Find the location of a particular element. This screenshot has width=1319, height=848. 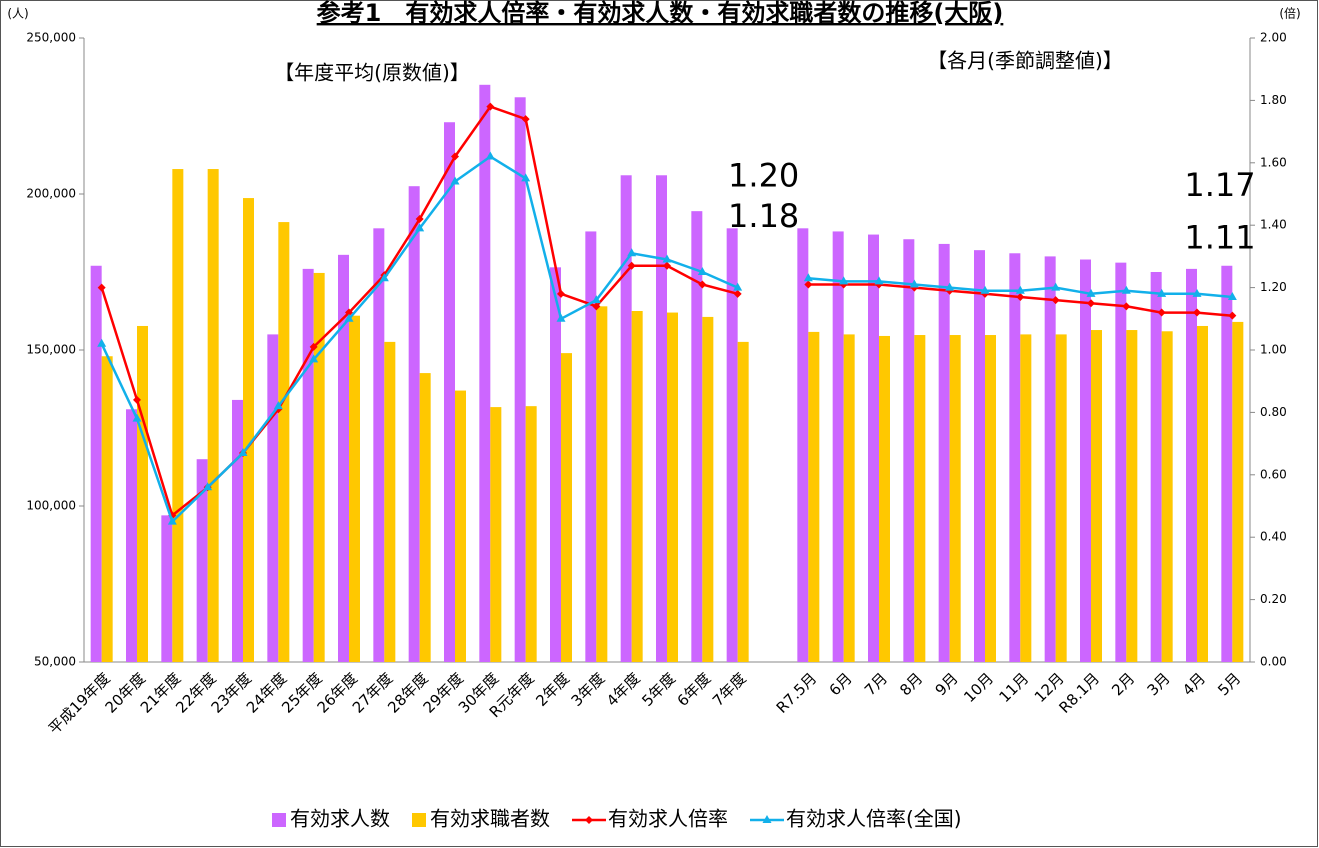

legend-label: 有効求人倍率 is located at coordinates (668, 819).